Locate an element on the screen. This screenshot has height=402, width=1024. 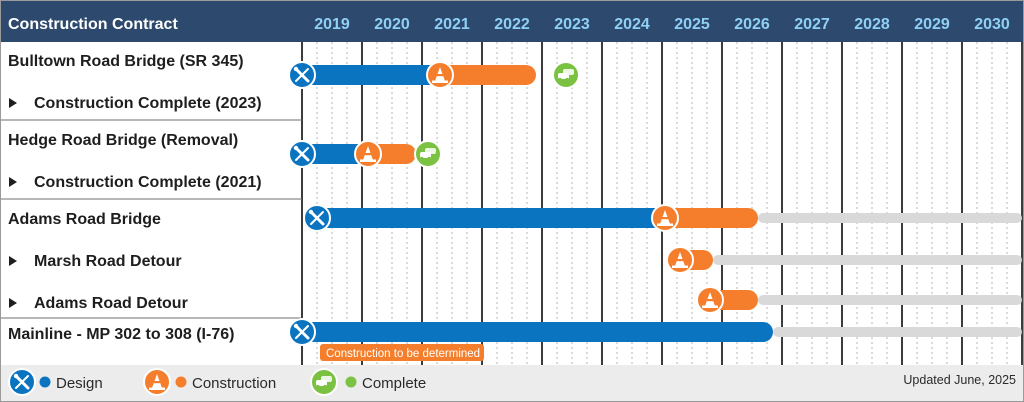
annotation-badge is located at coordinates (402, 352).